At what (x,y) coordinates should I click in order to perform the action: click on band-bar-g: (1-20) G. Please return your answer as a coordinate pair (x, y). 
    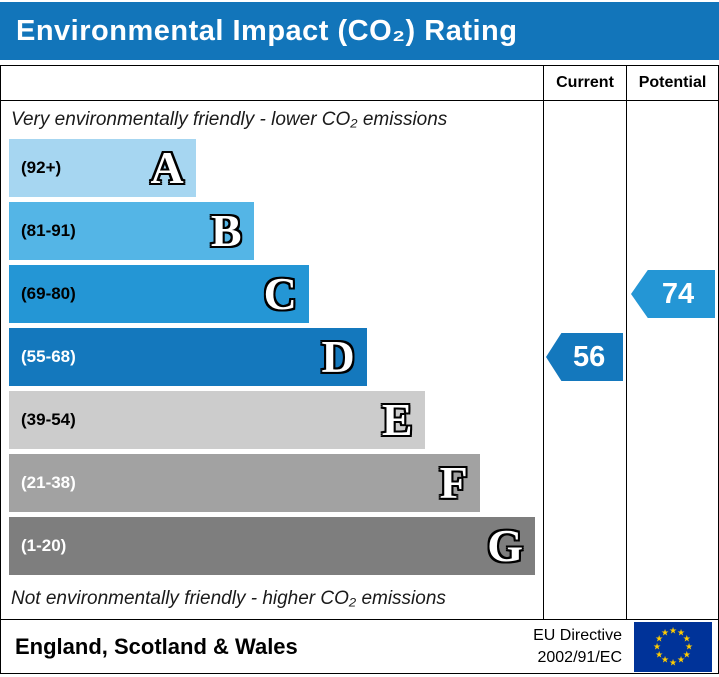
    Looking at the image, I should click on (272, 546).